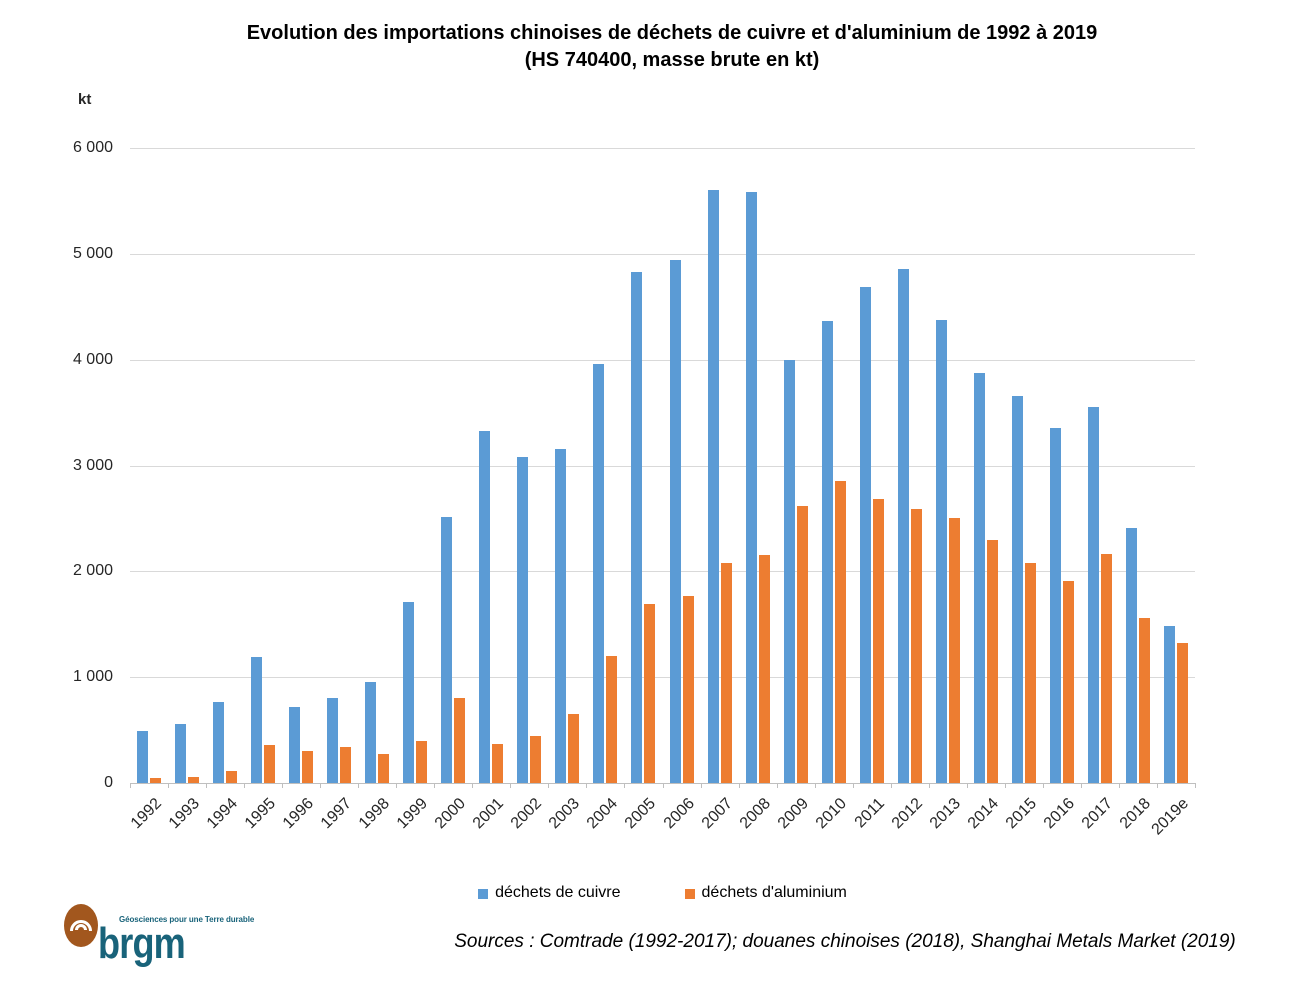 Image resolution: width=1304 pixels, height=1007 pixels. Describe the element at coordinates (574, 748) in the screenshot. I see `bar-aluminium-2003` at that location.